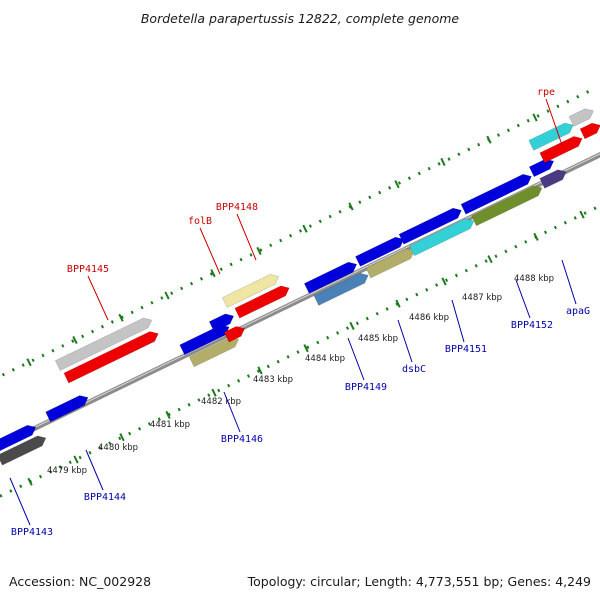 Image resolution: width=600 pixels, height=600 pixels. What do you see at coordinates (581, 117) in the screenshot?
I see `gene-next-silver-block` at bounding box center [581, 117].